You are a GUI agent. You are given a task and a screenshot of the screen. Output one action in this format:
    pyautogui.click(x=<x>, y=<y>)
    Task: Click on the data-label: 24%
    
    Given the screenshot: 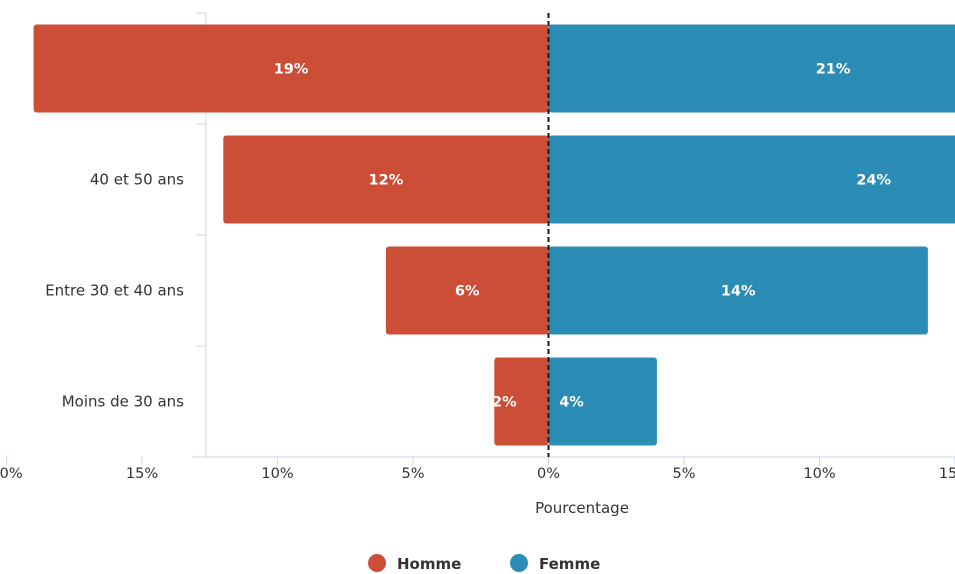 What is the action you would take?
    pyautogui.click(x=873, y=181)
    